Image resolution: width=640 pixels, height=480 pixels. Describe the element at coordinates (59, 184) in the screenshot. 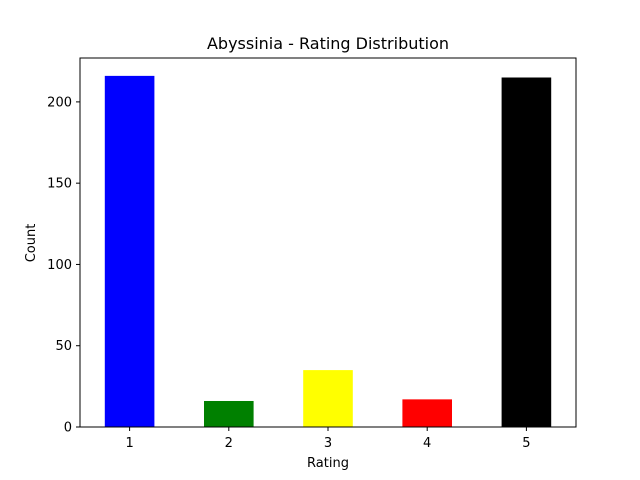

I see `y-tick-label: 150` at that location.